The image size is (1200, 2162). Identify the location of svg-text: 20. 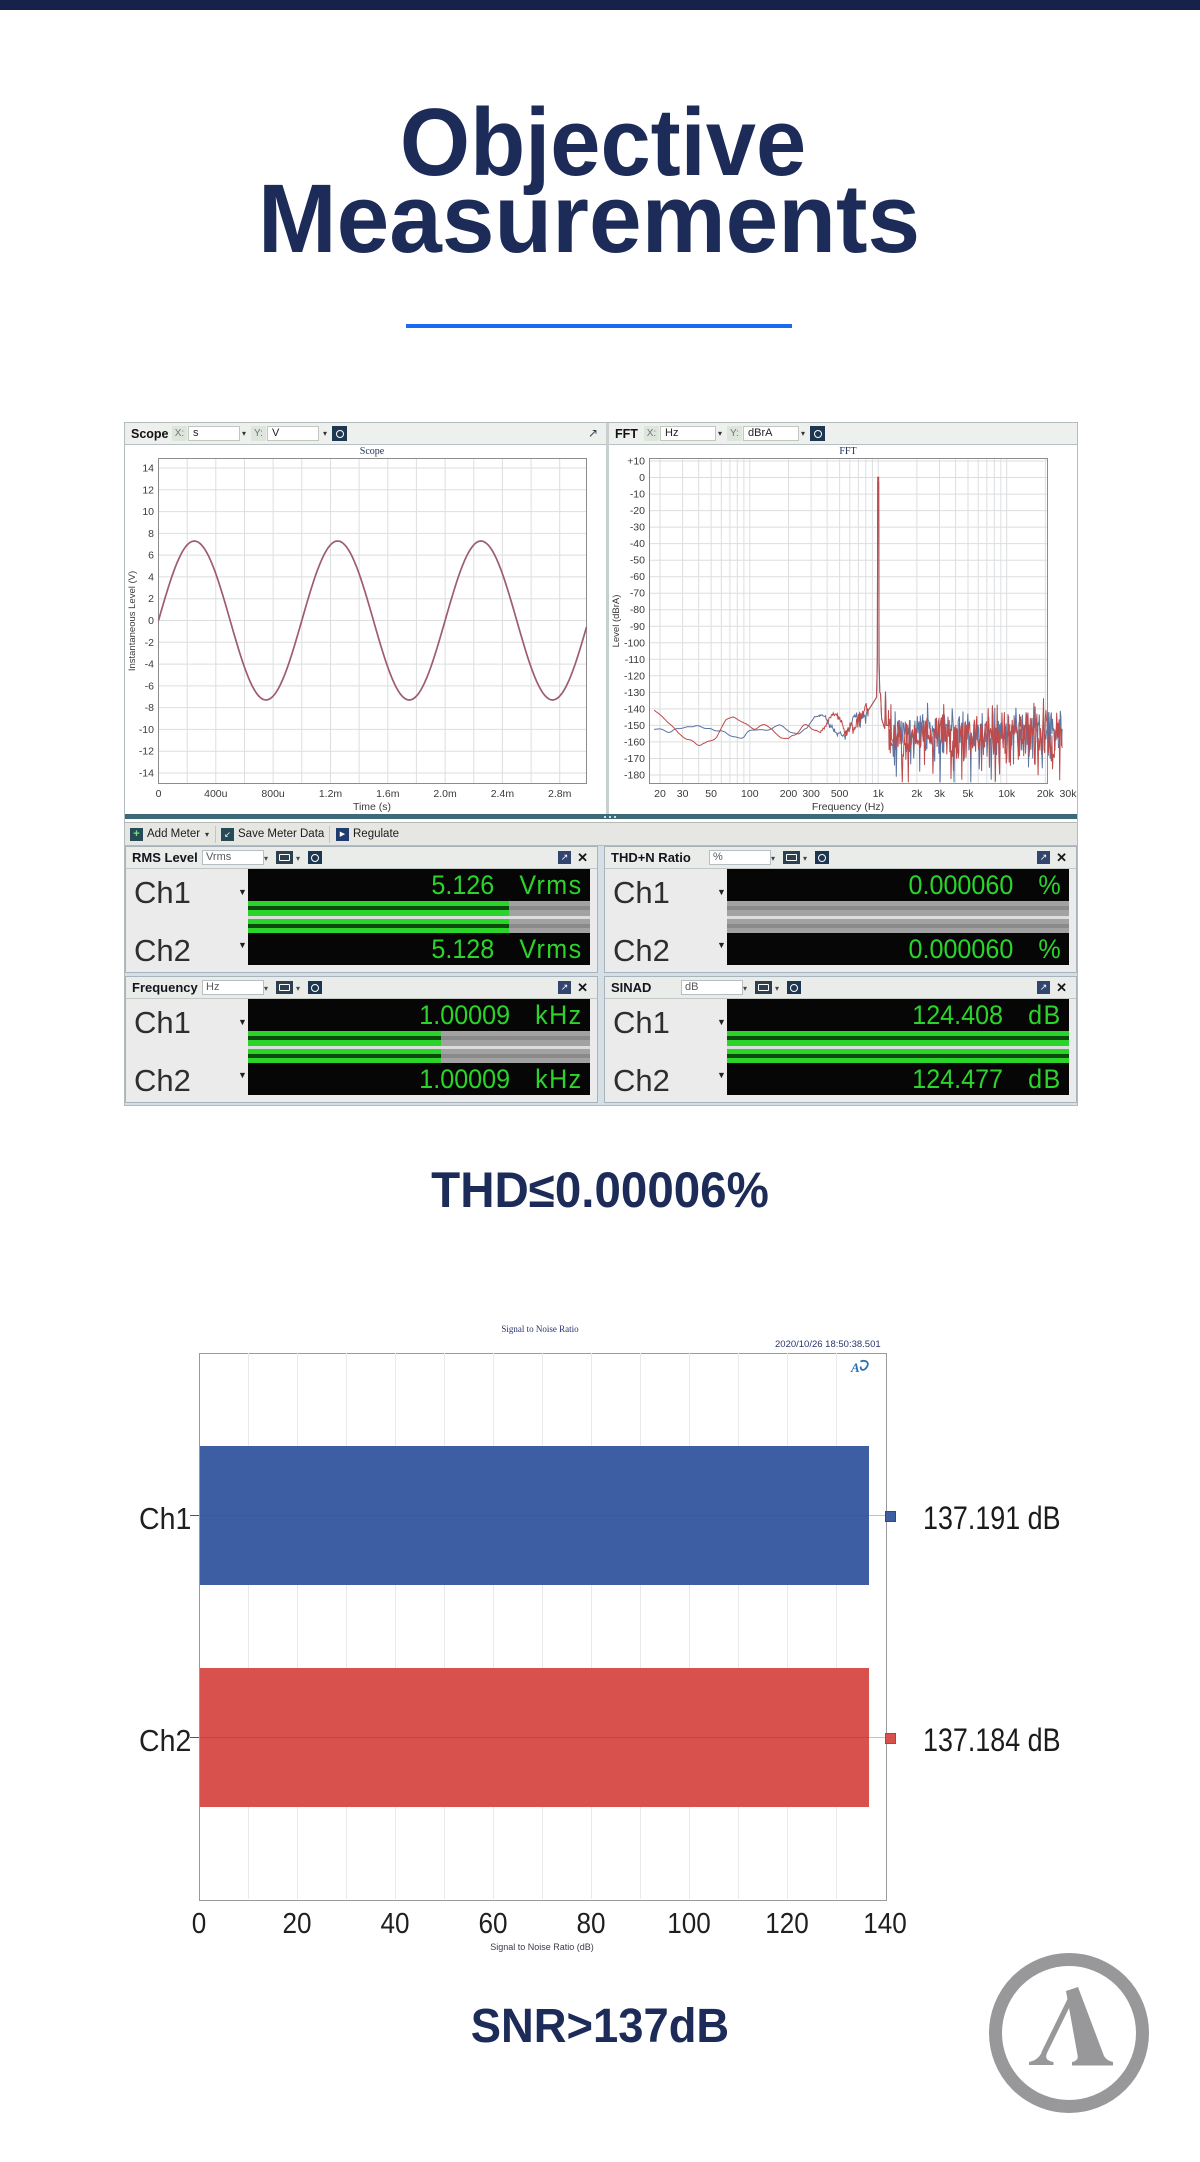
(660, 794).